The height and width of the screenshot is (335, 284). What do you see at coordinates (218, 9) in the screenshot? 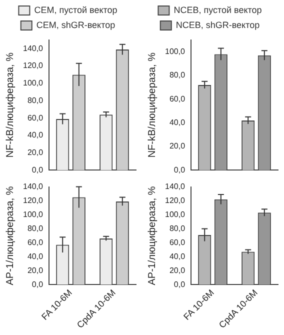
I see `legend-label: NCEB, пустой вектор` at bounding box center [218, 9].